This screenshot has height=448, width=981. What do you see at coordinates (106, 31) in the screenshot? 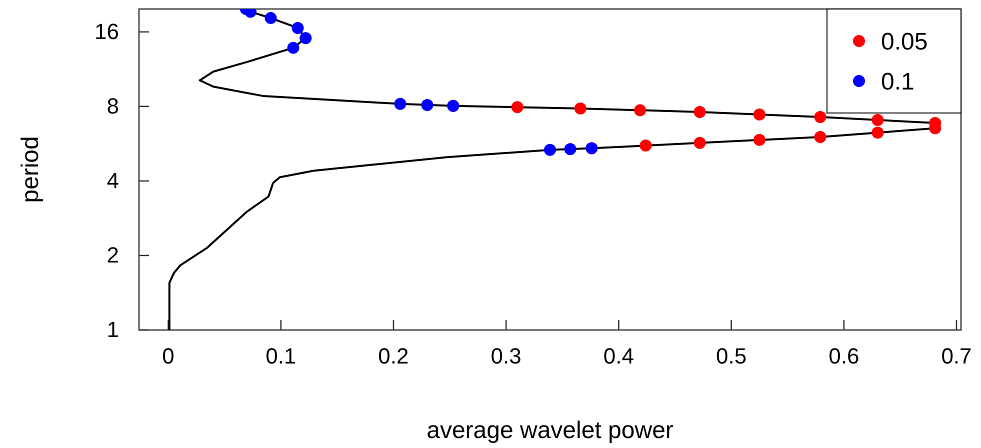
I see `y-tick-label: 16` at bounding box center [106, 31].